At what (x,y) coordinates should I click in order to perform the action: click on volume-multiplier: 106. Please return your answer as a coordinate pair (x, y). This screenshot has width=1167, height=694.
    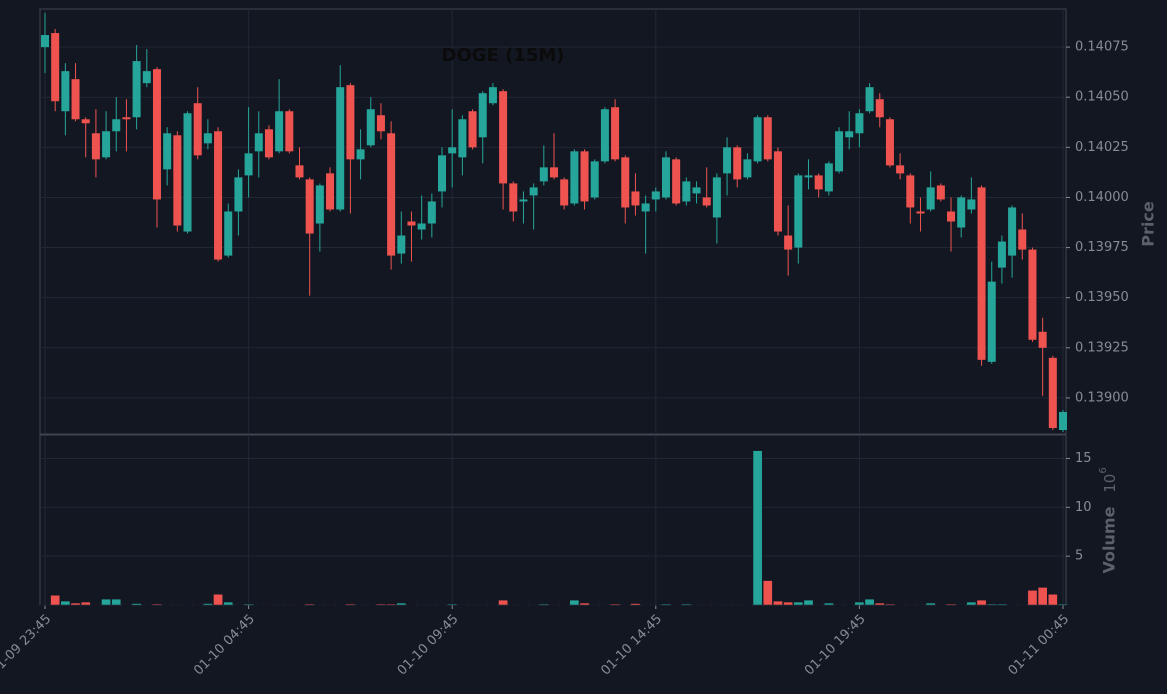
    Looking at the image, I should click on (1108, 479).